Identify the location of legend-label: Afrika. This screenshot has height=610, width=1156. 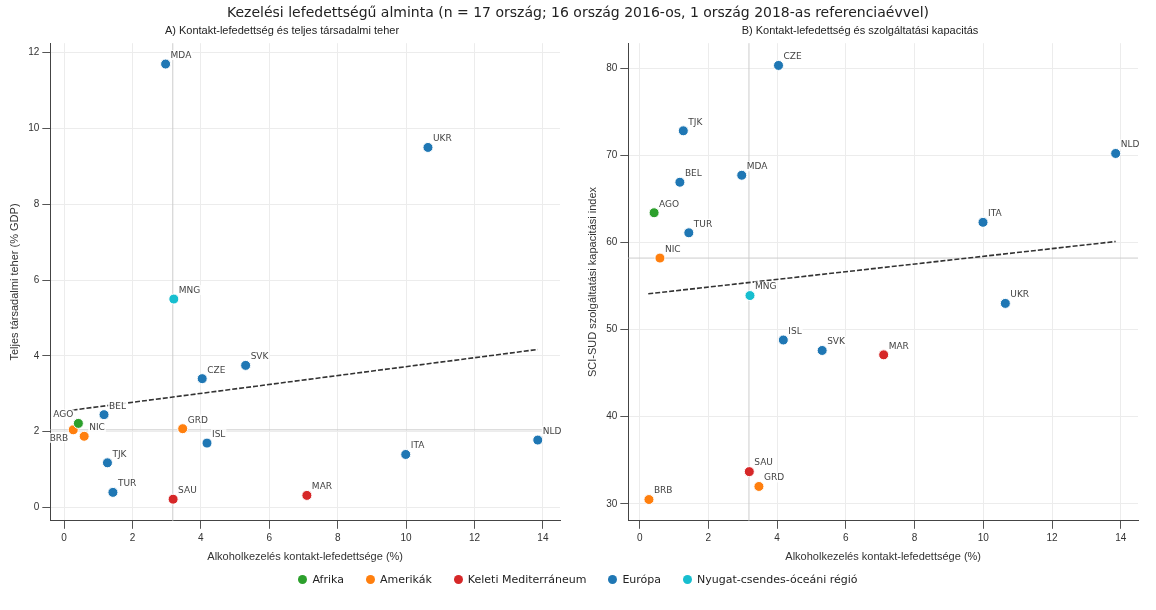
(328, 579).